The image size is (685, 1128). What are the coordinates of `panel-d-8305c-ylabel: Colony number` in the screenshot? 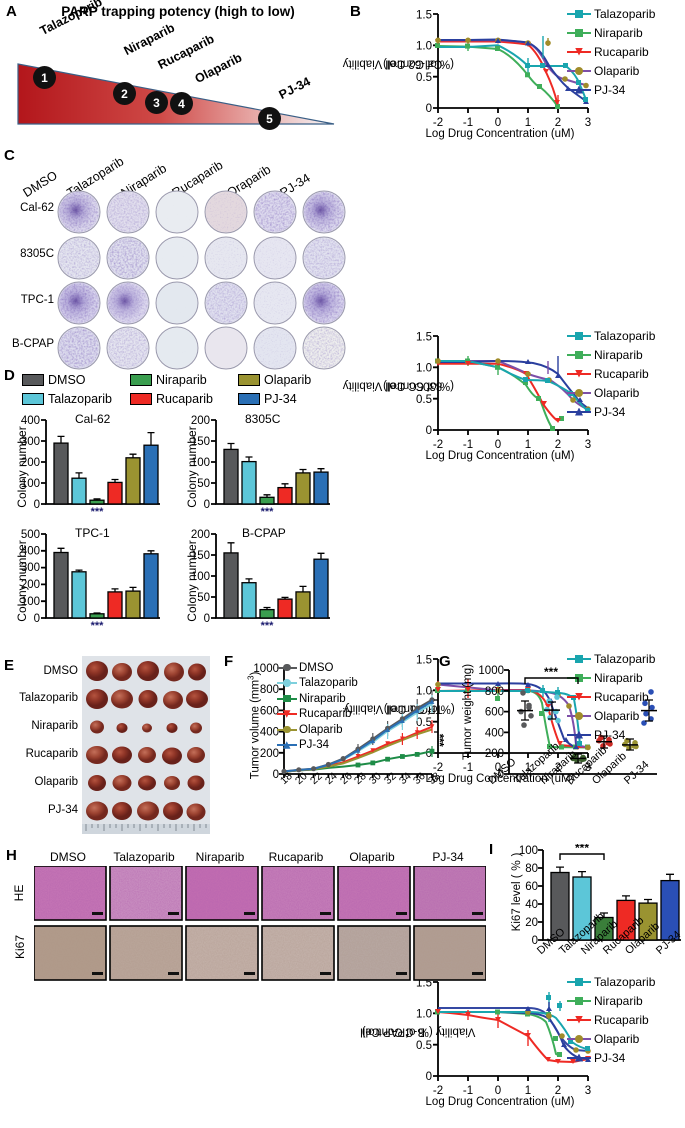 It's located at (192, 467).